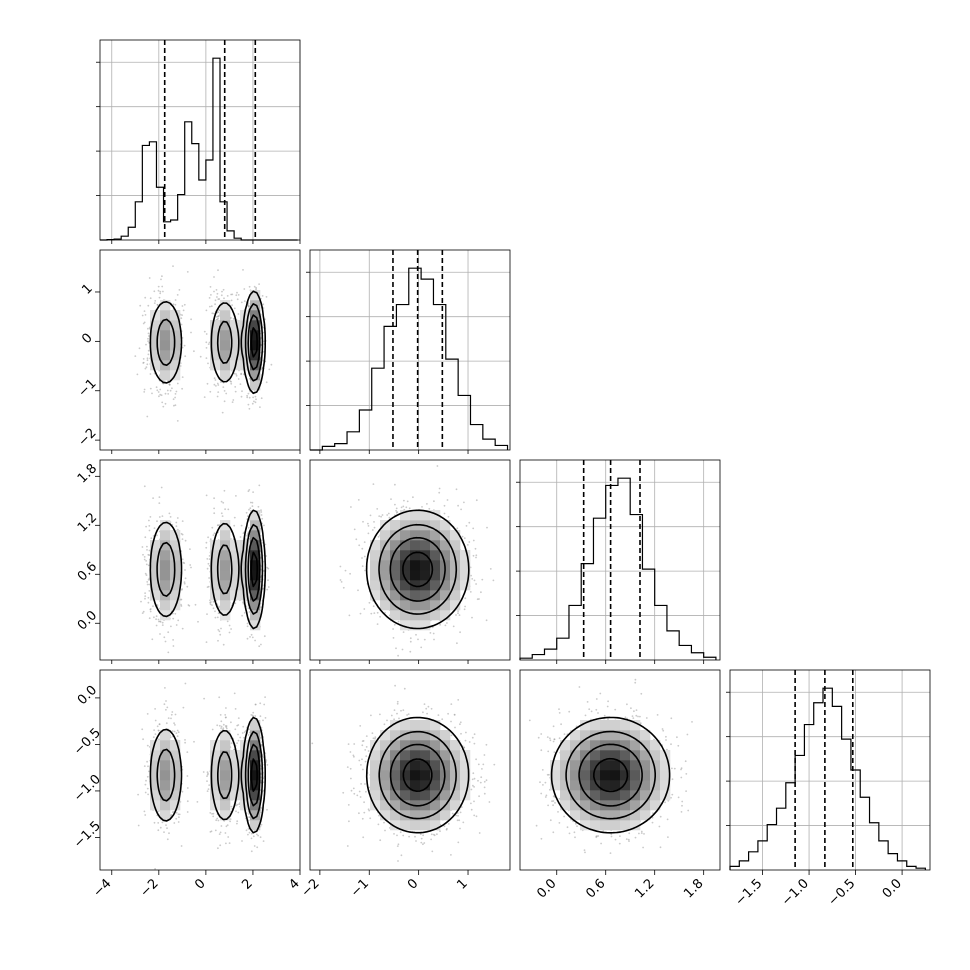  I want to click on panel-3-2-contours, so click(610, 775).